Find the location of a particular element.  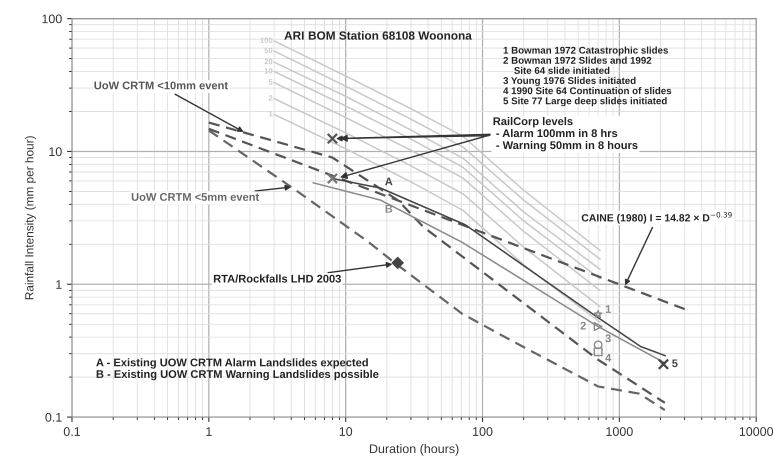

series-label: B is located at coordinates (389, 208).